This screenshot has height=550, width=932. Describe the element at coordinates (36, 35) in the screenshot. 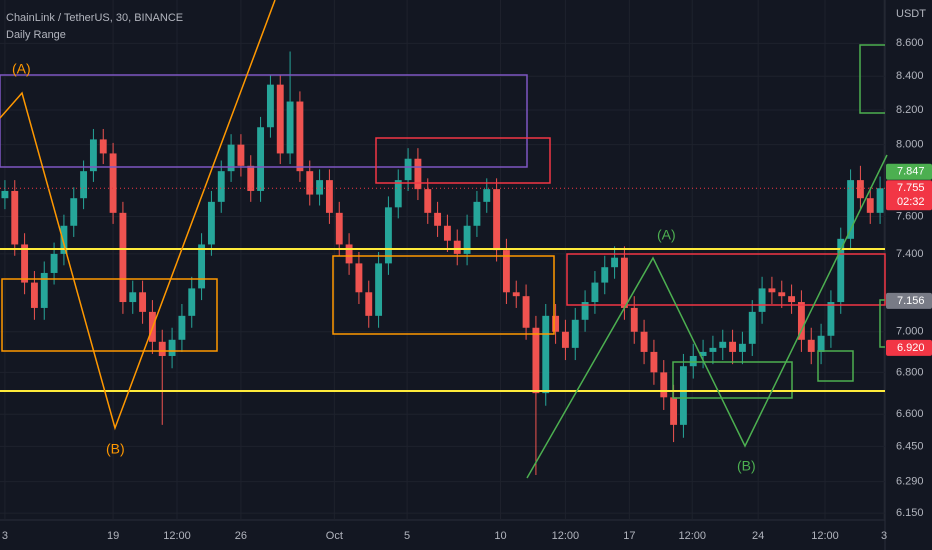

I see `chart-subtitle: Daily Range` at that location.